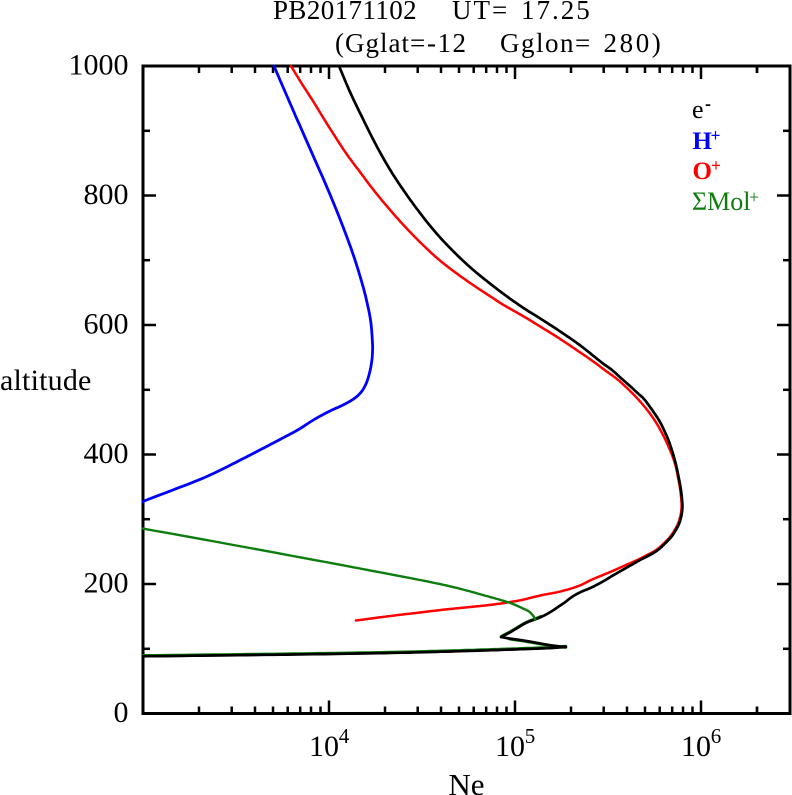 The height and width of the screenshot is (795, 792). Describe the element at coordinates (344, 736) in the screenshot. I see `svg-text: 4` at that location.